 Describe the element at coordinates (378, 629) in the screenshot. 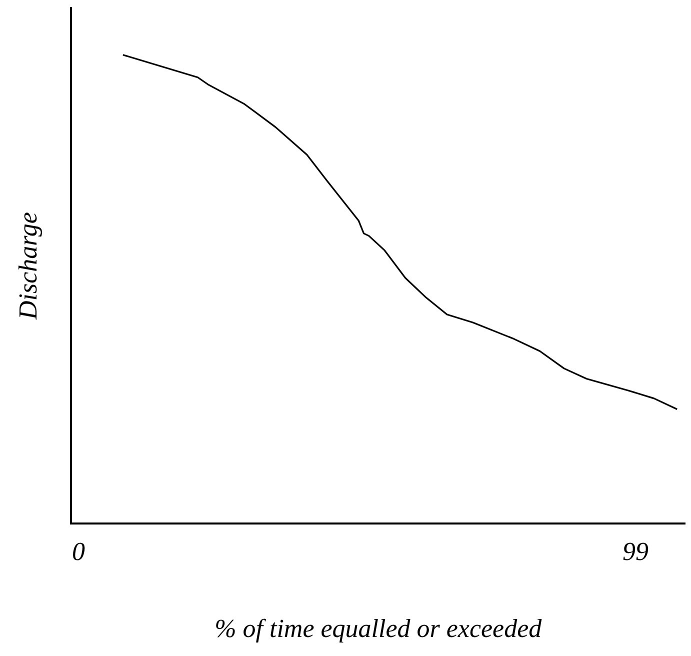

I see `x-axis-title: % of time equalled or exceeded` at that location.